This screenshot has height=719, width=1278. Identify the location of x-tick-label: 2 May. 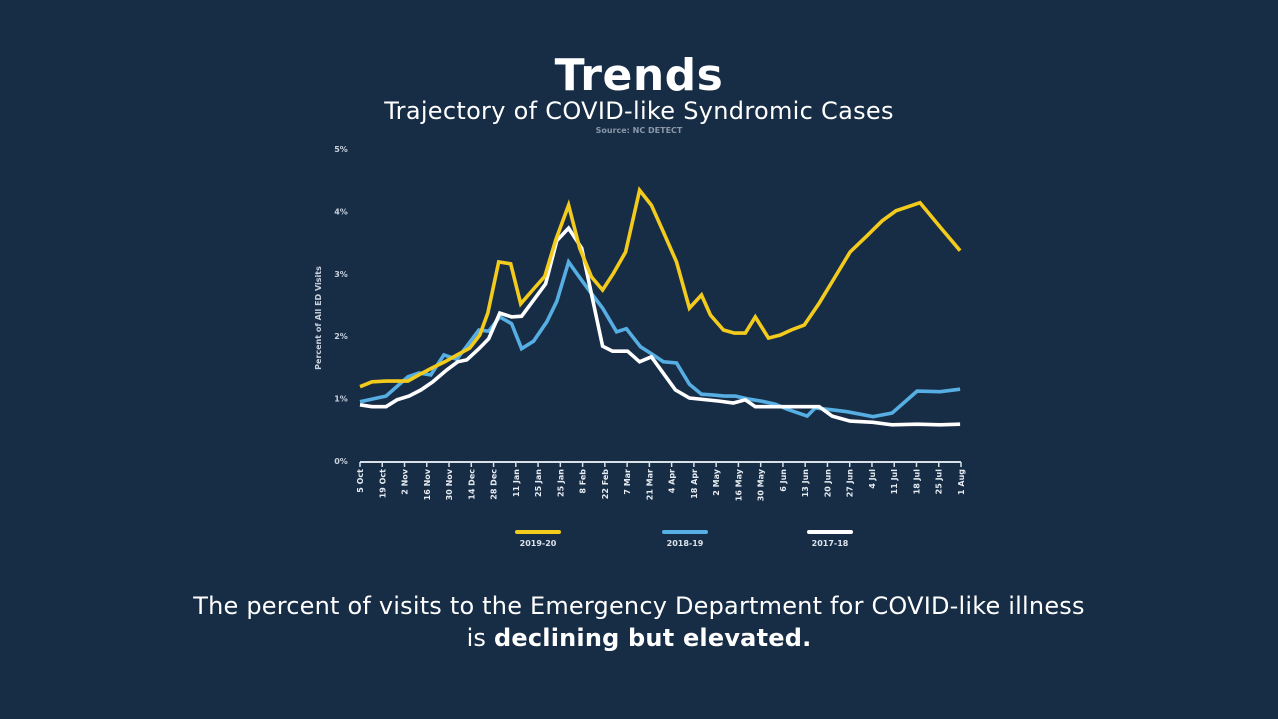
(716, 481).